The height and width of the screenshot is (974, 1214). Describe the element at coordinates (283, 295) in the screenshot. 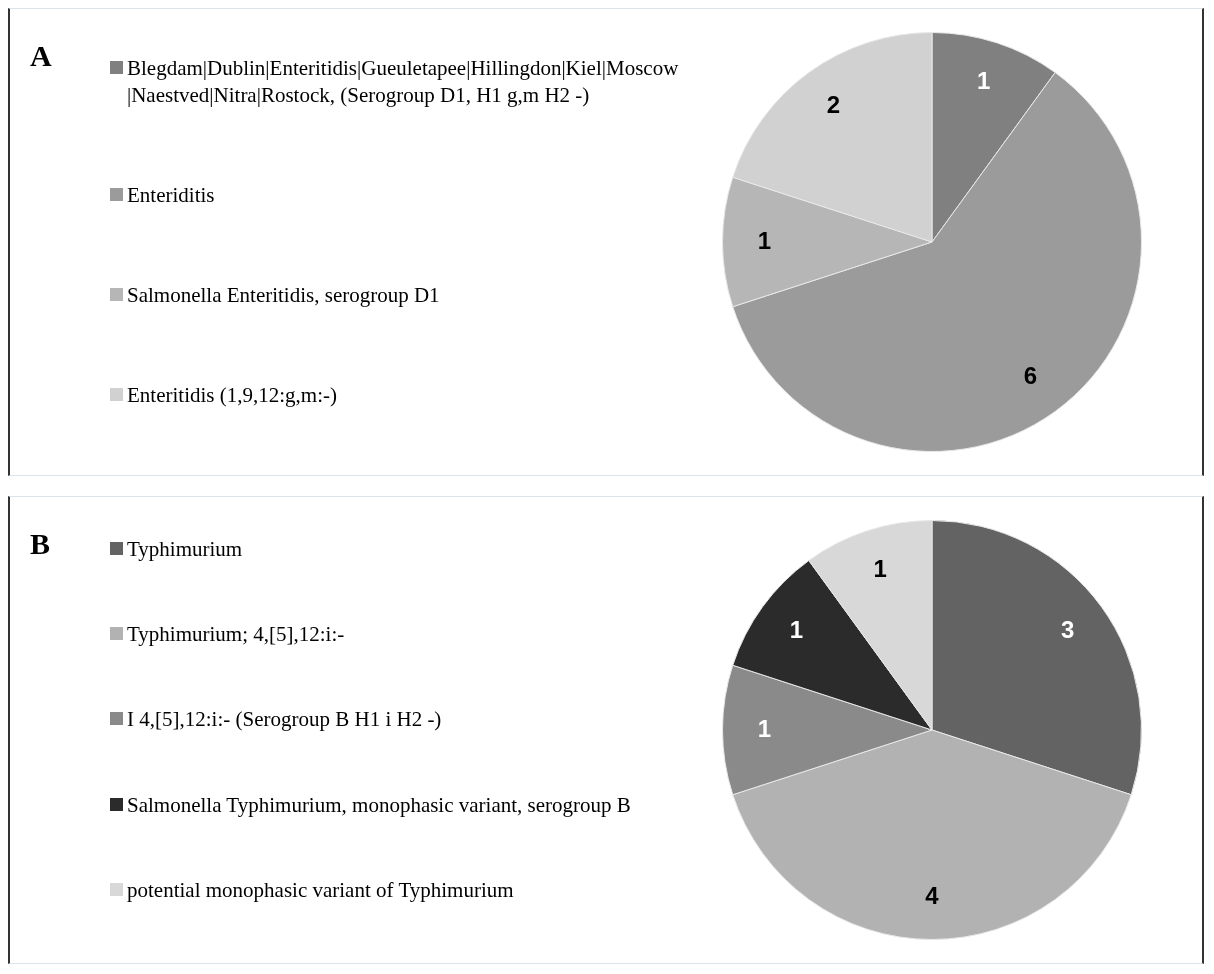

I see `legend-label: Salmonella Enteritidis, serogroup D1` at that location.